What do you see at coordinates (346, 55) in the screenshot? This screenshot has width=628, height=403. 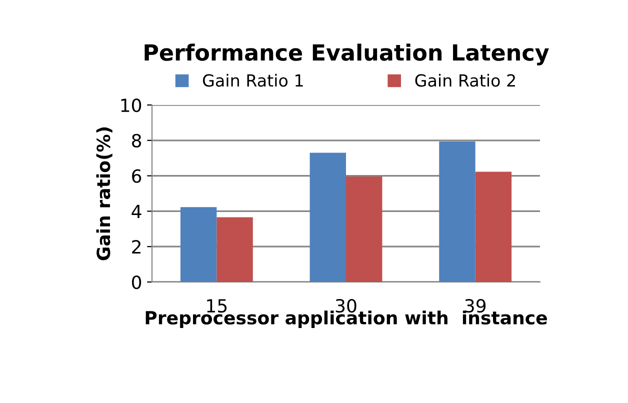 I see `chart-title: Performance Evaluation Latency` at bounding box center [346, 55].